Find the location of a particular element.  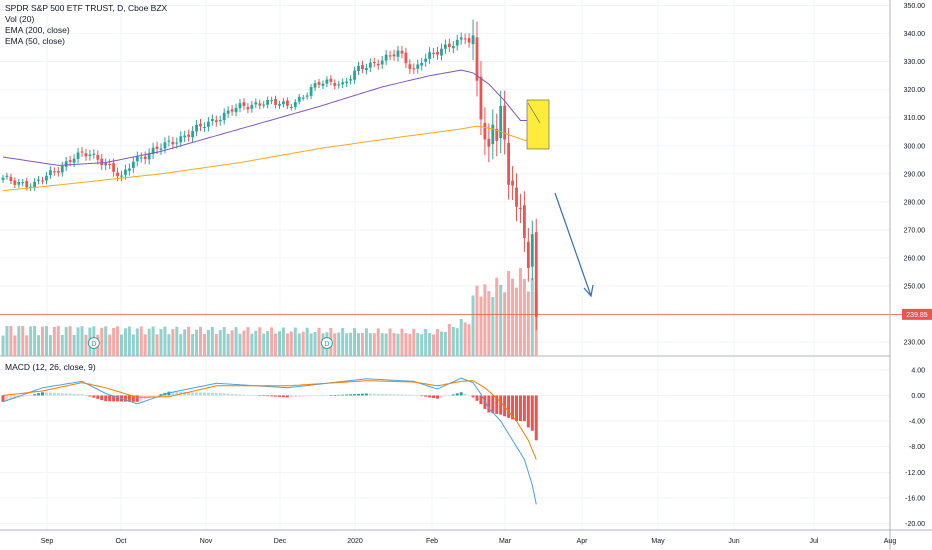

time-tick-label: Sep is located at coordinates (47, 541).